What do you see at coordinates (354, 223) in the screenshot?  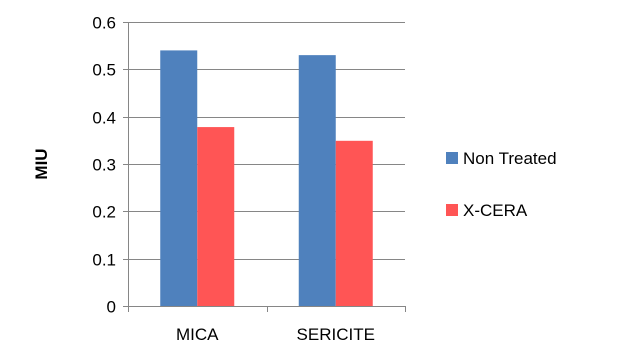 I see `bar-x-cera-sericite` at bounding box center [354, 223].